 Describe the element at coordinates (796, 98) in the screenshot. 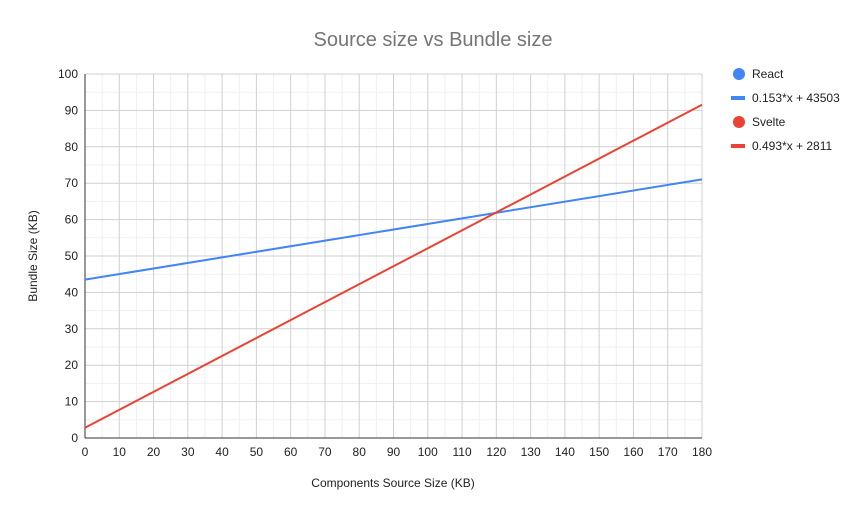

I see `legend-trendline-label-react: 0.153*x + 43503` at that location.